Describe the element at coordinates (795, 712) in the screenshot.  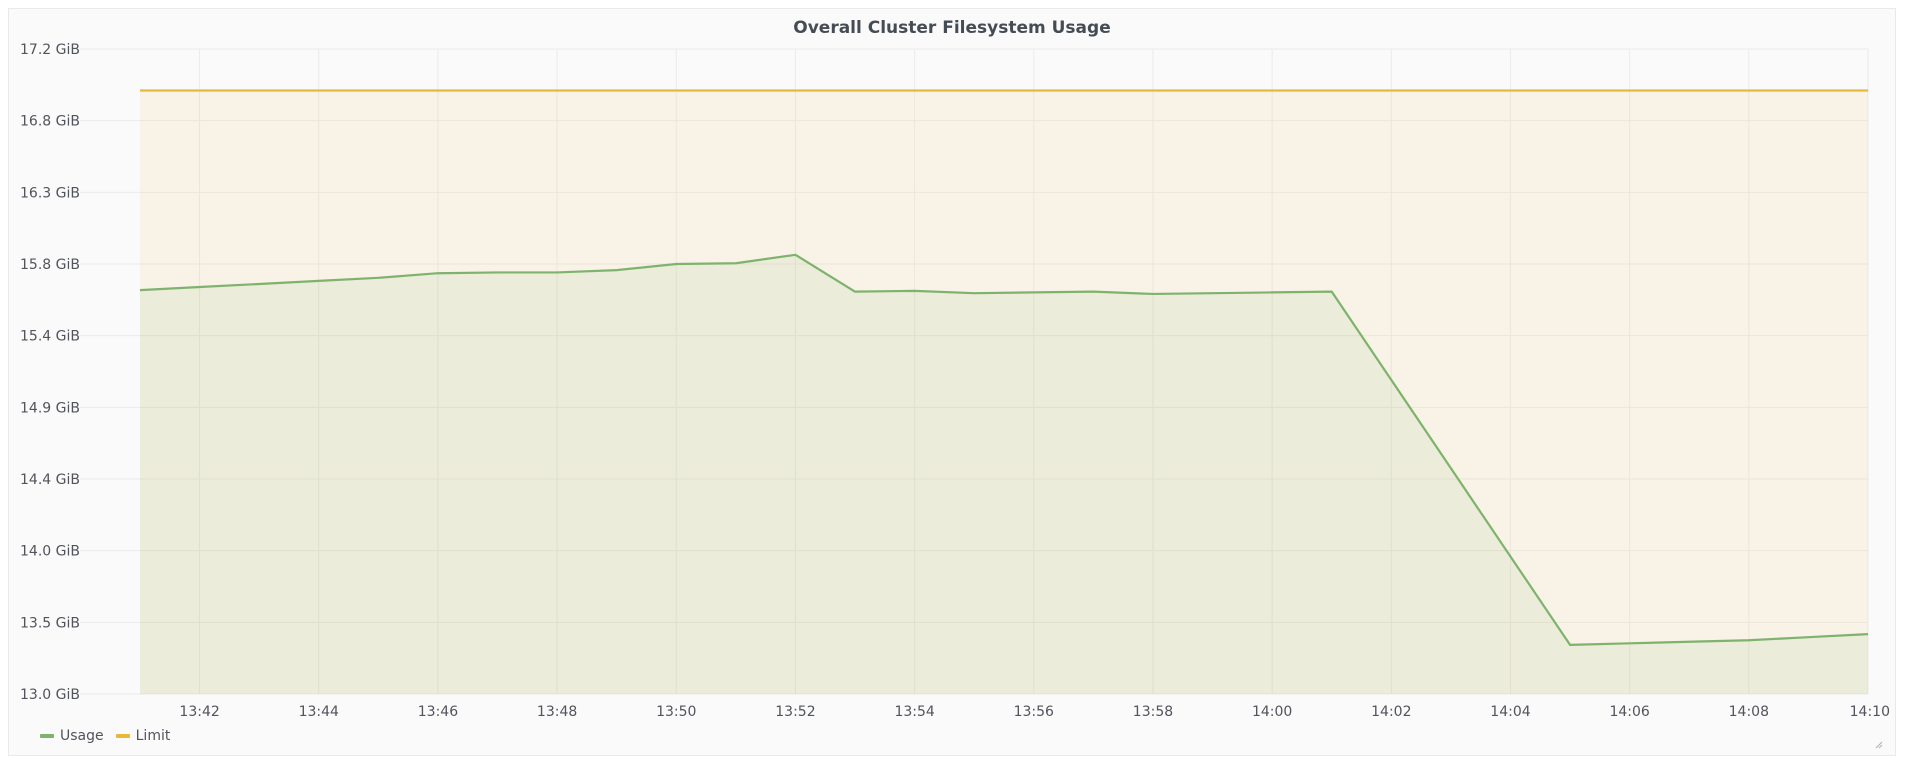
I see `x-tick-label: 13:52` at that location.